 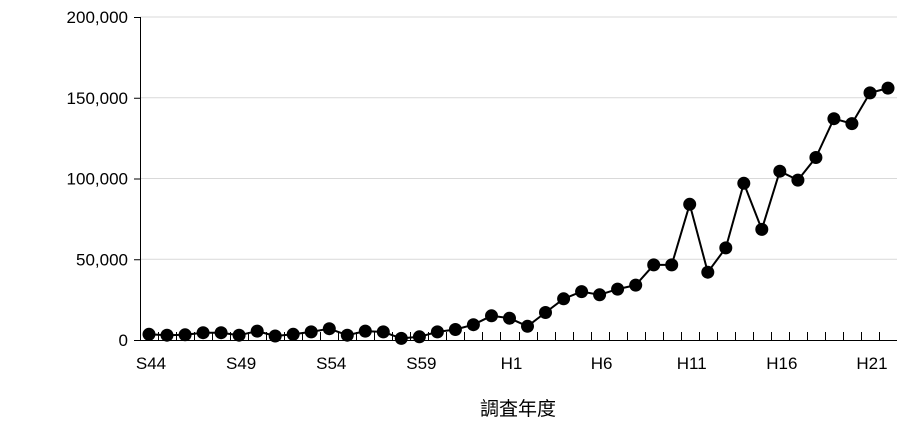 I want to click on x-tick-label: H1, so click(x=512, y=363).